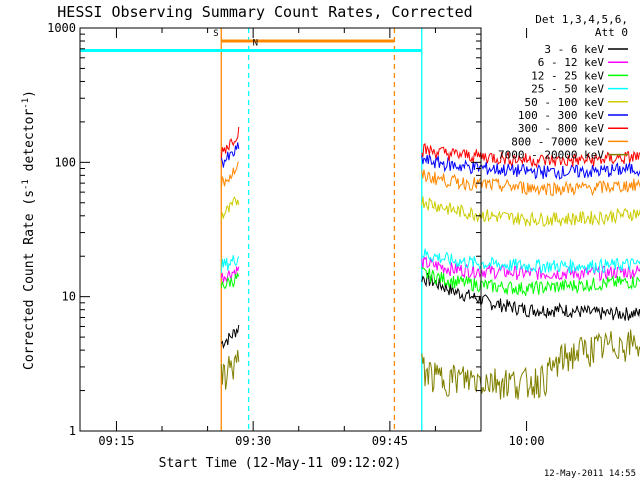  I want to click on x-axis-label: Start Time (12-May-11 09:12:02), so click(280, 463).